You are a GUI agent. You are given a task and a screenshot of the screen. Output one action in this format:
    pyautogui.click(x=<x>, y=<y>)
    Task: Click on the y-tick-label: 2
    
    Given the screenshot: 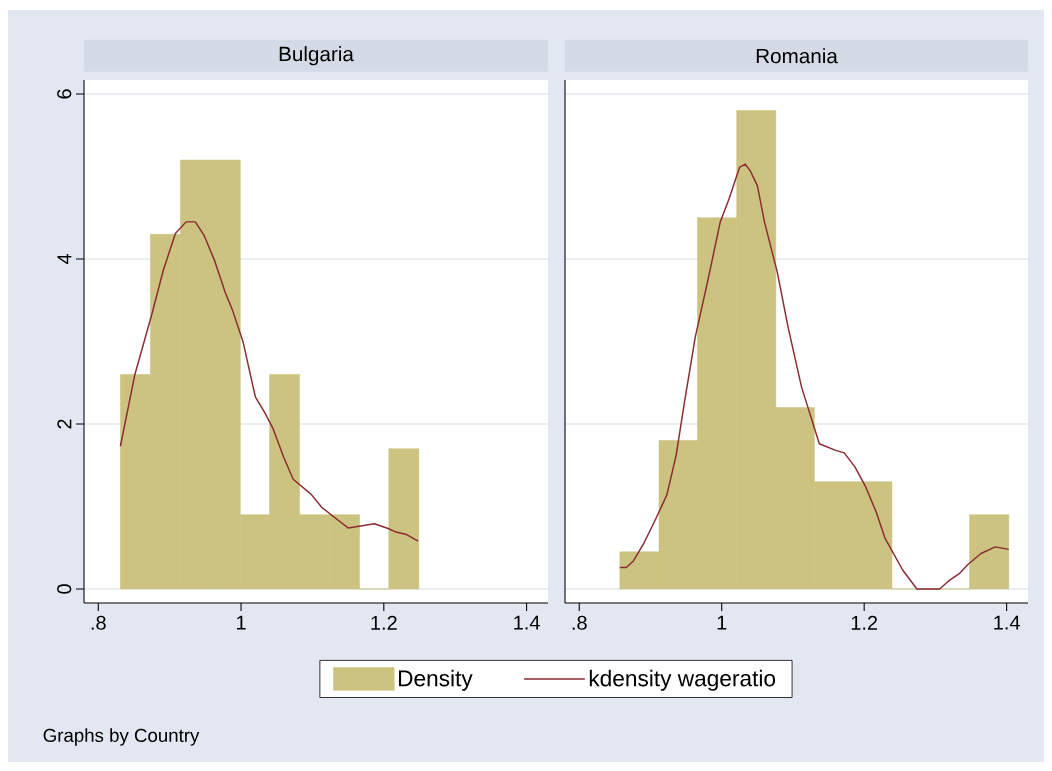 What is the action you would take?
    pyautogui.click(x=64, y=424)
    